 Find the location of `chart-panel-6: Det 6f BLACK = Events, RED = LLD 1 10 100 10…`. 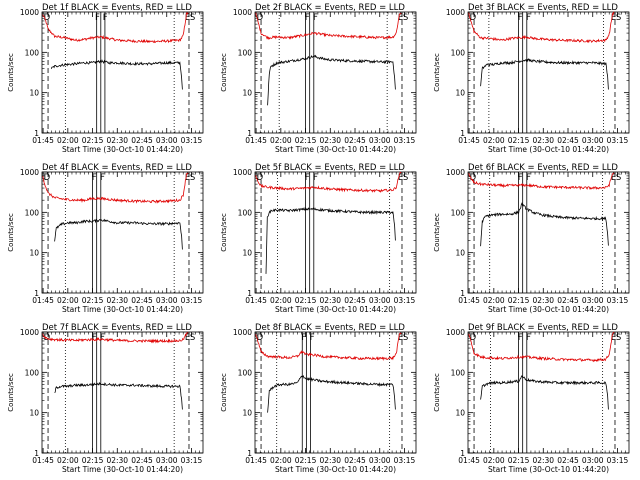

chart-panel-6: Det 6f BLACK = Events, RED = LLD 1 10 100 10… is located at coordinates (531, 238).